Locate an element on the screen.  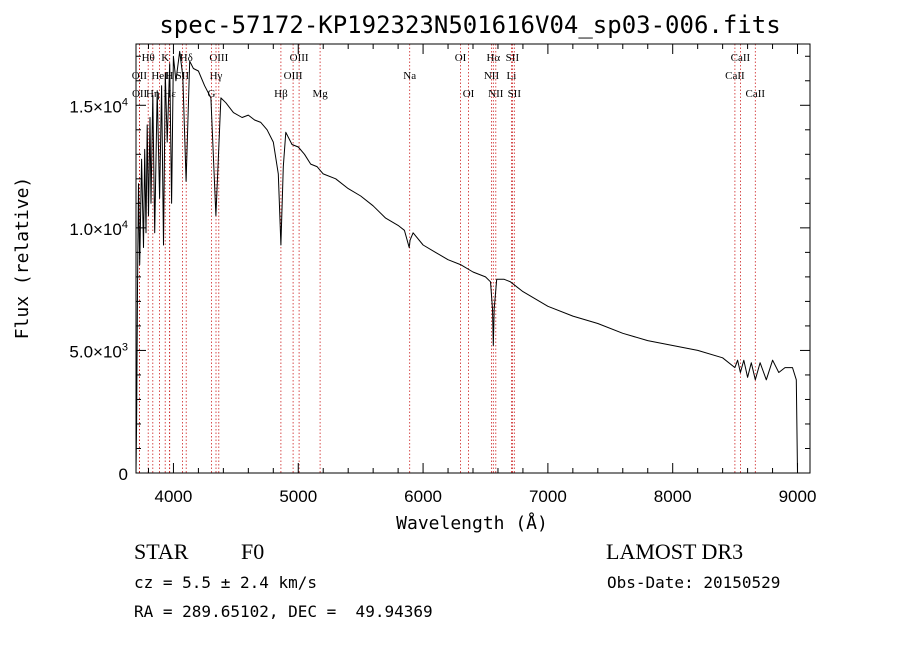
y-tick-label-base: 5.0×10 is located at coordinates (95, 351).